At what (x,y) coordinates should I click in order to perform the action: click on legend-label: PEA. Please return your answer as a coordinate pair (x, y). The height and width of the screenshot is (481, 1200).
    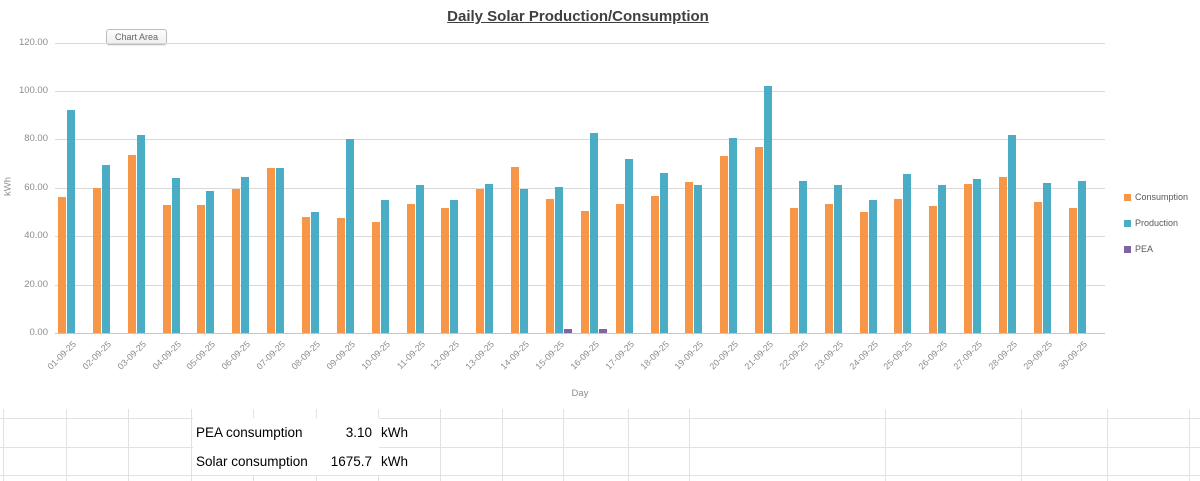
    Looking at the image, I should click on (1144, 249).